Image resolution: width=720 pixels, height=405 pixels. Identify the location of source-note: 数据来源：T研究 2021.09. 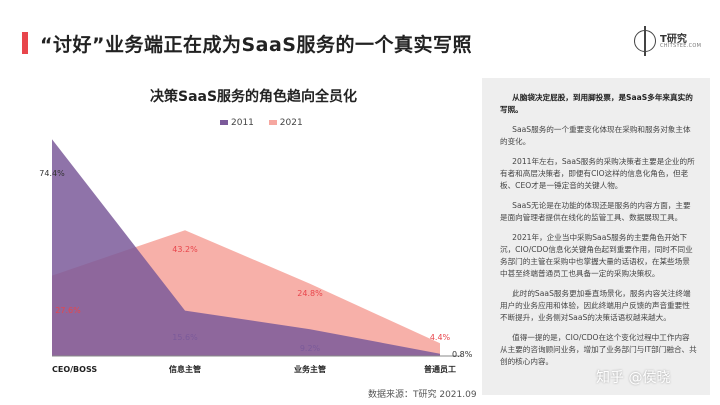
(422, 395).